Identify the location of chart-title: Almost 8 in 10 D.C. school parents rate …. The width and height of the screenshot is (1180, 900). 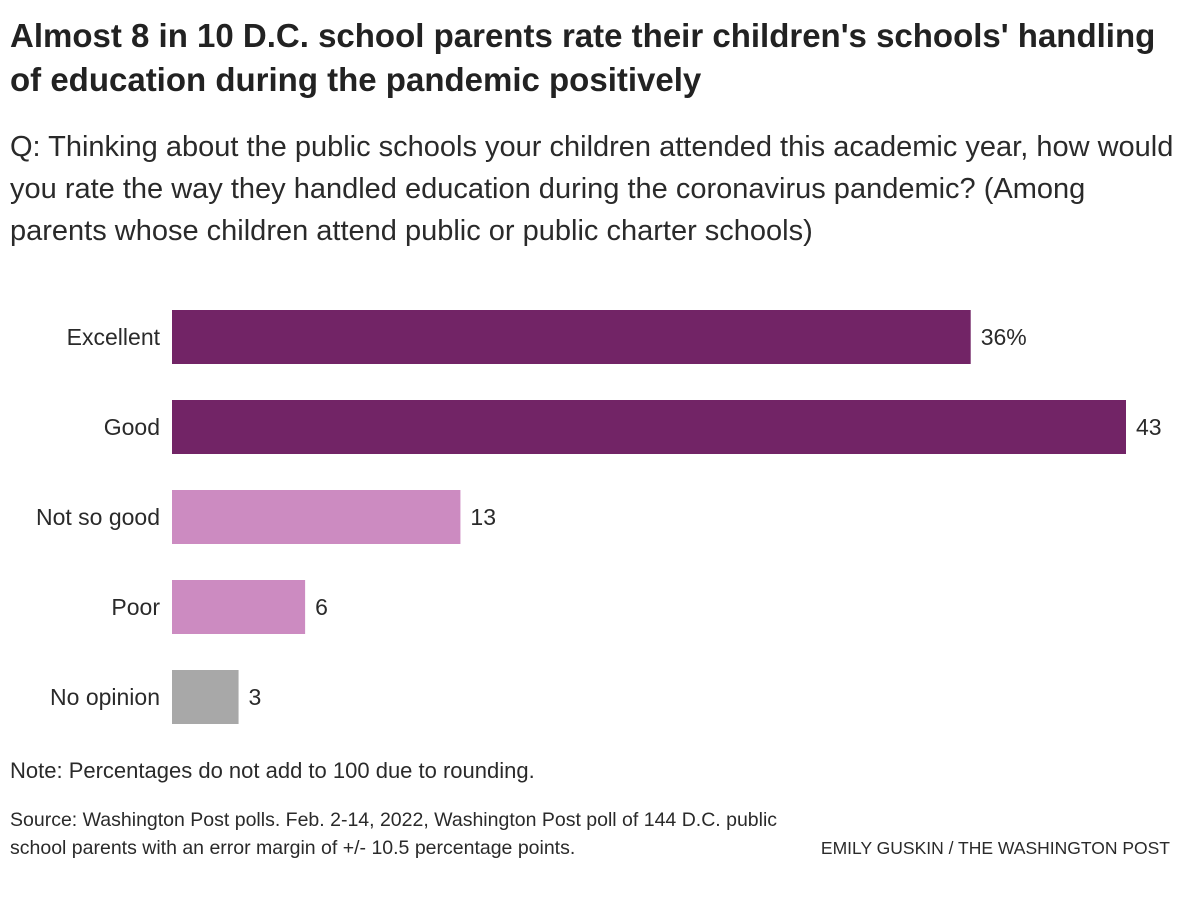
(583, 57).